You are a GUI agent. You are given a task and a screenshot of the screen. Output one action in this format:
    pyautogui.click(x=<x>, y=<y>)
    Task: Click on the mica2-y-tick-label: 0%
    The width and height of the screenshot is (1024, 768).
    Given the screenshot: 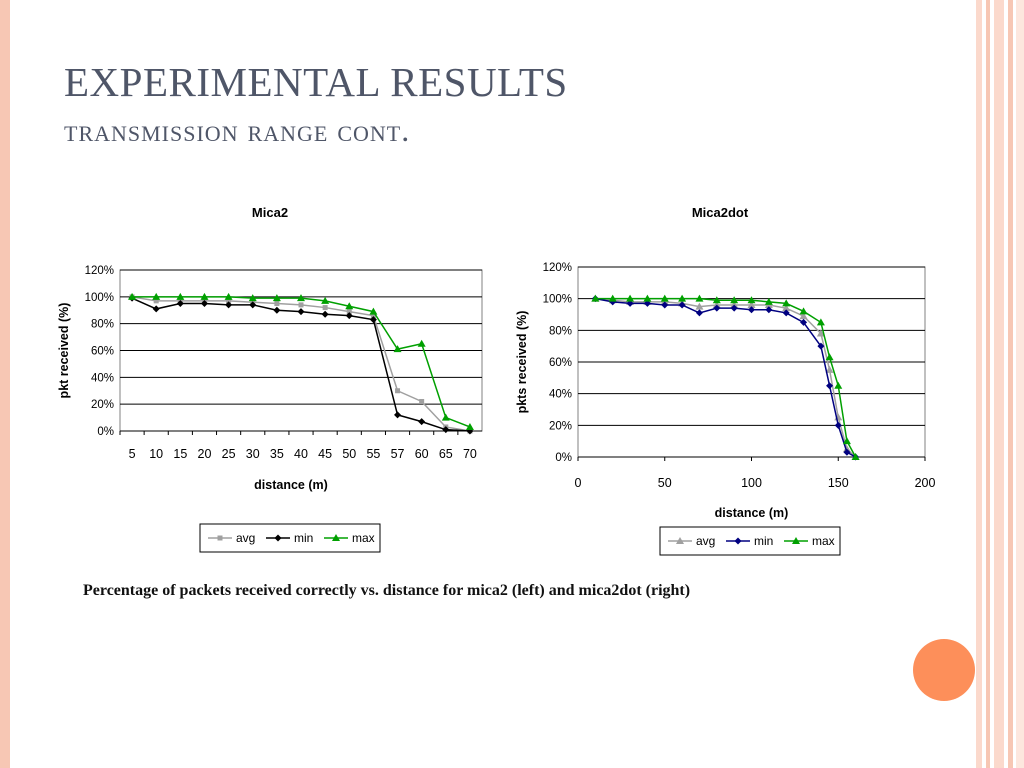 What is the action you would take?
    pyautogui.click(x=105, y=432)
    